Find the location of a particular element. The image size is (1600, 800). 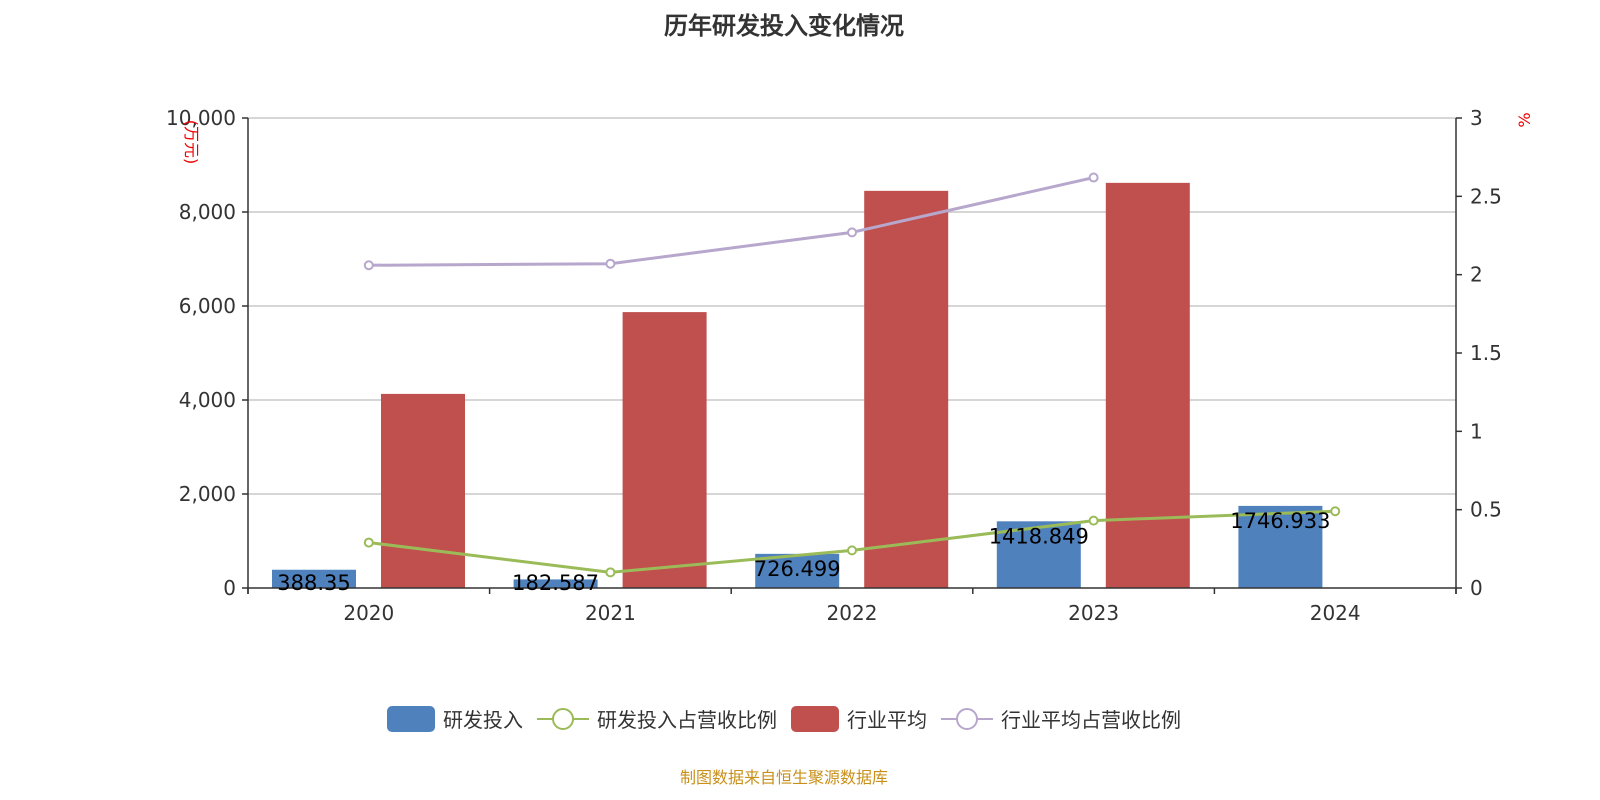

bar-2024 is located at coordinates (1280, 546).